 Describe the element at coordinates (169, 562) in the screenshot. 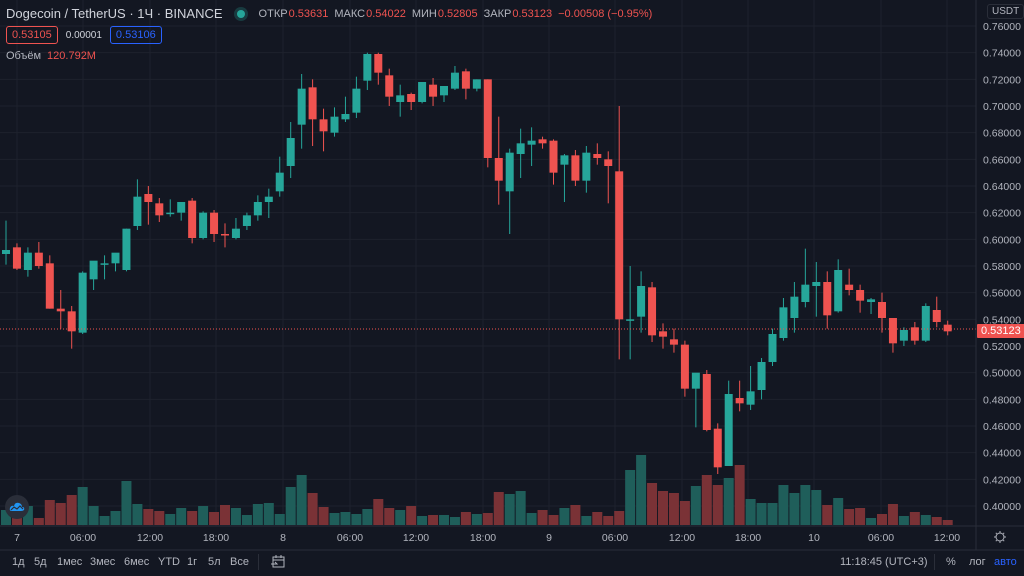

I see `range-ytd-button: YTD` at that location.